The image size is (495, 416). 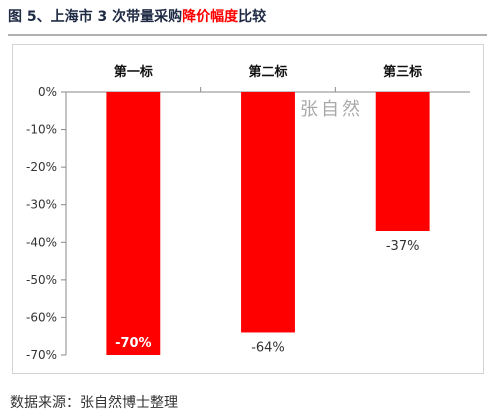 What do you see at coordinates (41, 242) in the screenshot?
I see `y-tick-label: -40%` at bounding box center [41, 242].